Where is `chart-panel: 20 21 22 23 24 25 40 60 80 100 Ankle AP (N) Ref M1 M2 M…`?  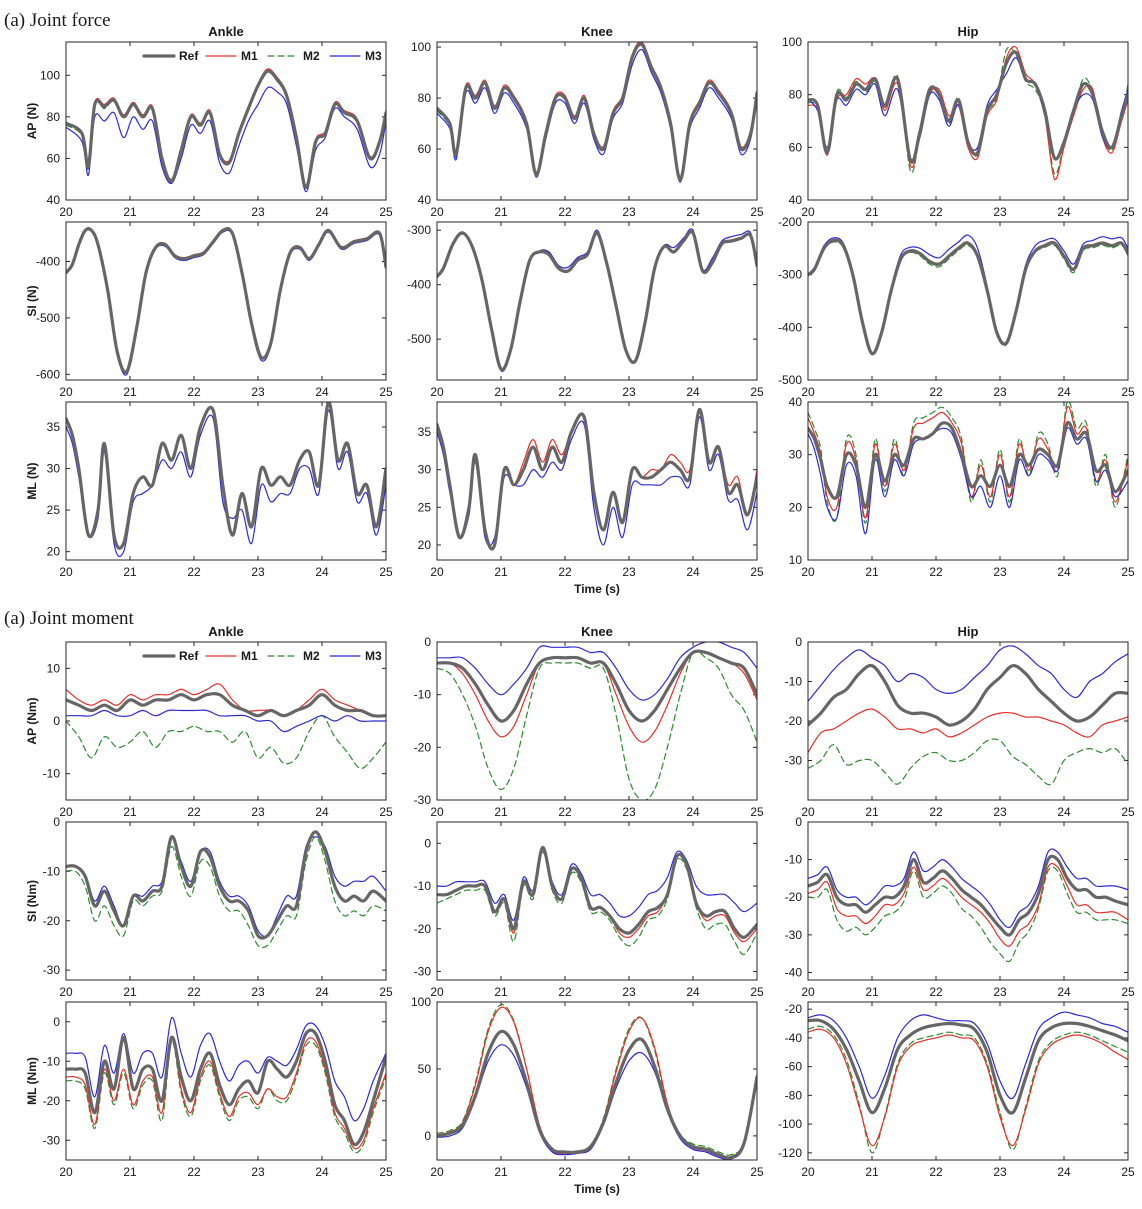 chart-panel: 20 21 22 23 24 25 40 60 80 100 Ankle AP (N) Ref M1 M2 M… is located at coordinates (209, 121).